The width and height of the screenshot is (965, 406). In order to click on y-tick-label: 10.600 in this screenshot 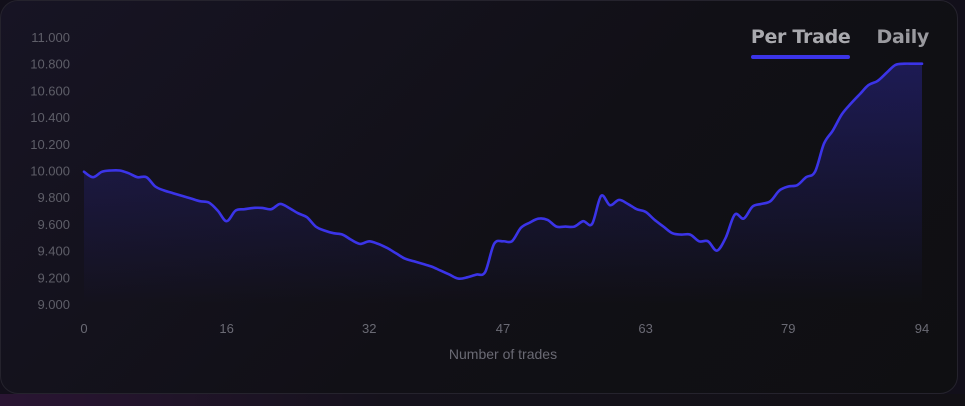, I will do `click(50, 90)`.